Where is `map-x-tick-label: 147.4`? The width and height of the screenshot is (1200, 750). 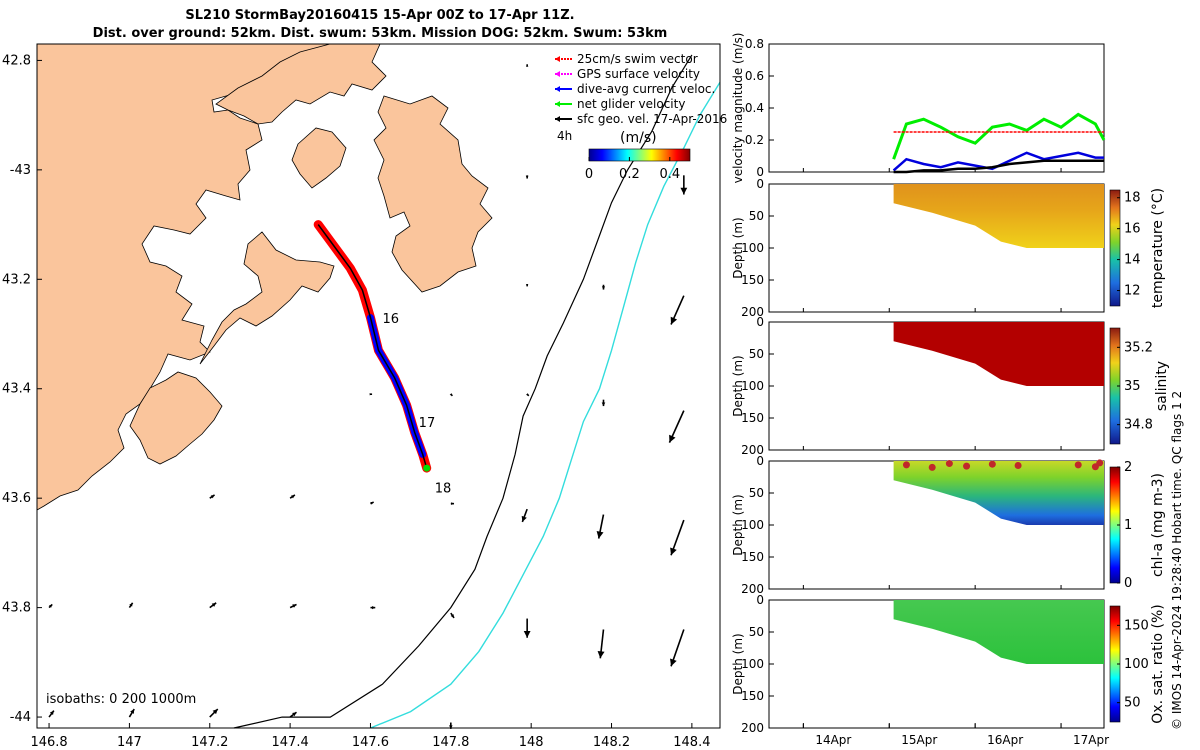 map-x-tick-label: 147.4 is located at coordinates (290, 742).